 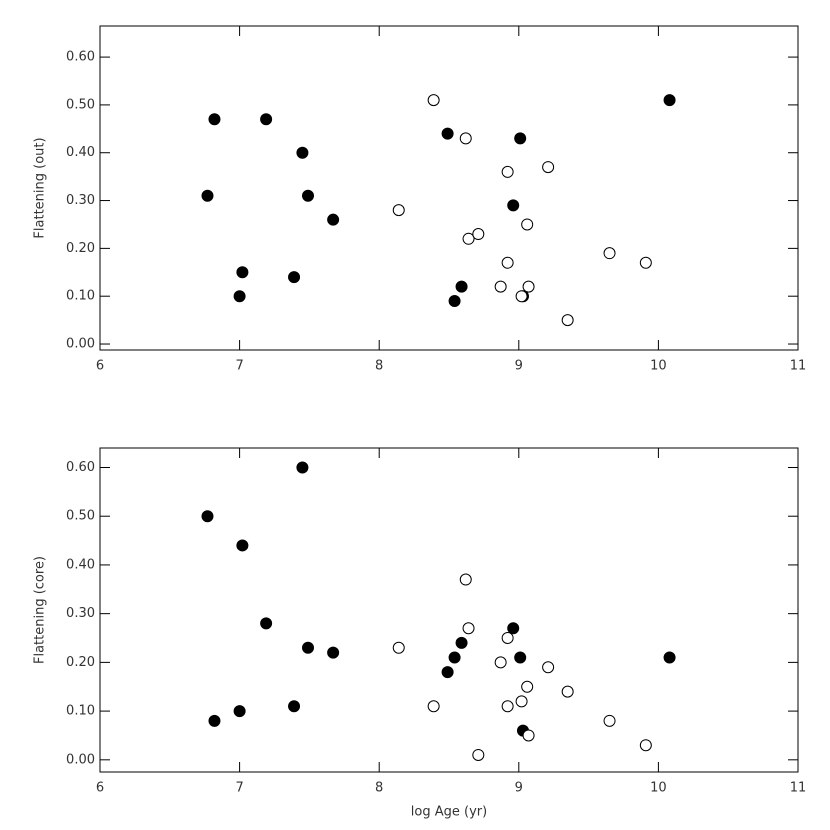 I want to click on y-axis-label: Flattening (core), so click(x=40, y=610).